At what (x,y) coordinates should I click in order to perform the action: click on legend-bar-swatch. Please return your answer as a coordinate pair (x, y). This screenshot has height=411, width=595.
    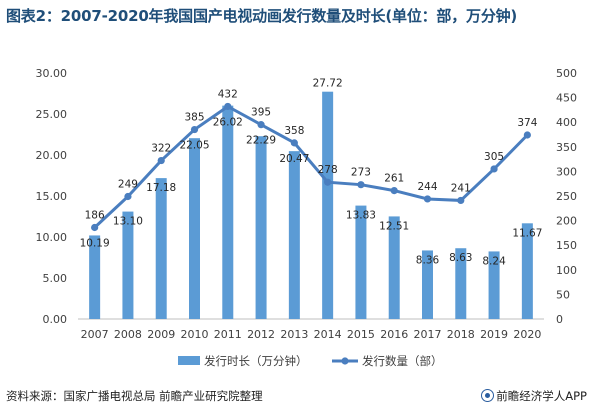
    Looking at the image, I should click on (189, 360).